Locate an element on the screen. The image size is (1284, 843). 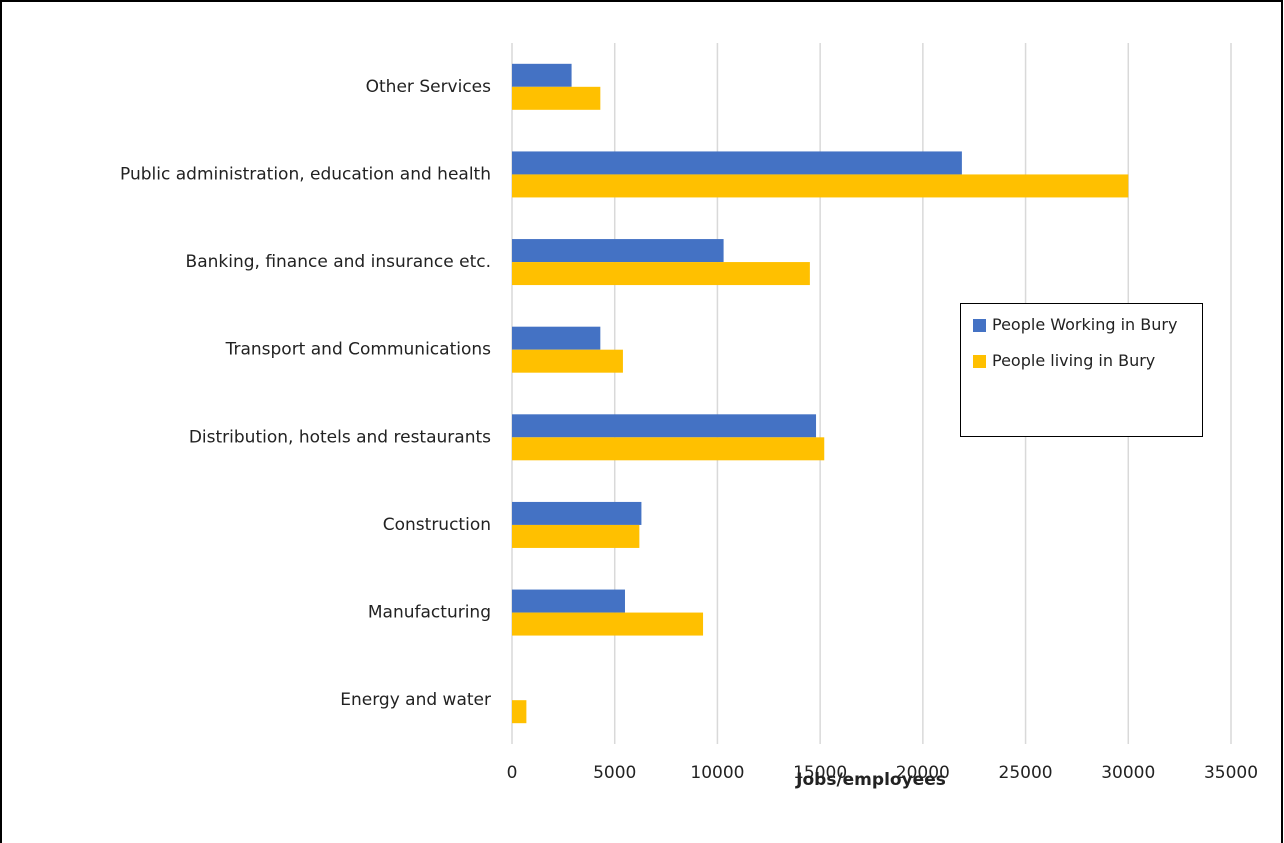
x-tick-label: 25000 is located at coordinates (1026, 773).